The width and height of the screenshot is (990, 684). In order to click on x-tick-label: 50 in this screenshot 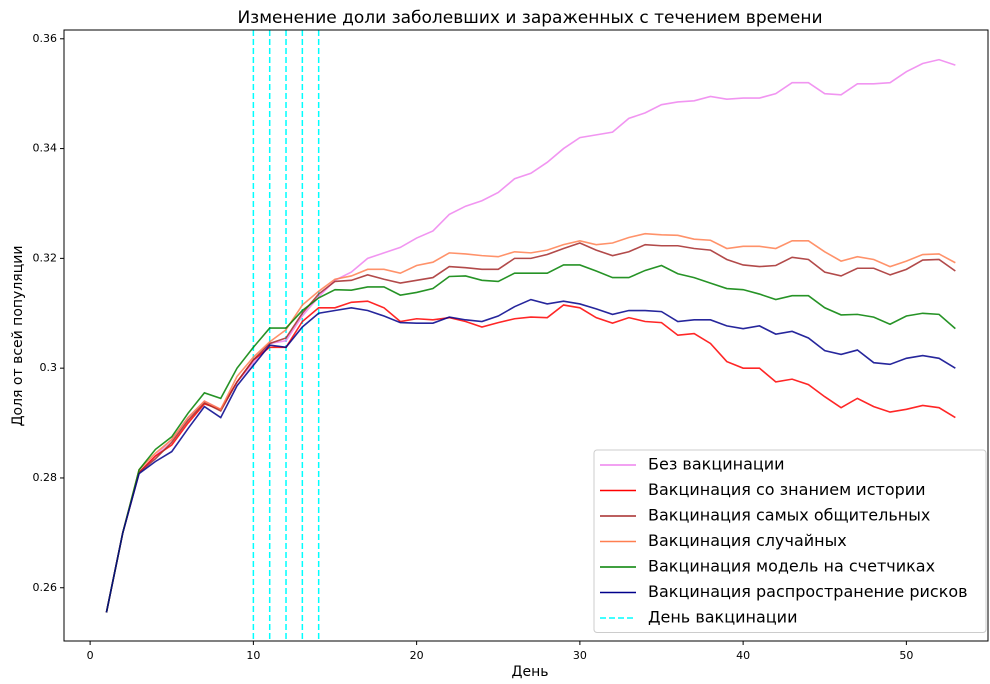, I will do `click(906, 655)`.